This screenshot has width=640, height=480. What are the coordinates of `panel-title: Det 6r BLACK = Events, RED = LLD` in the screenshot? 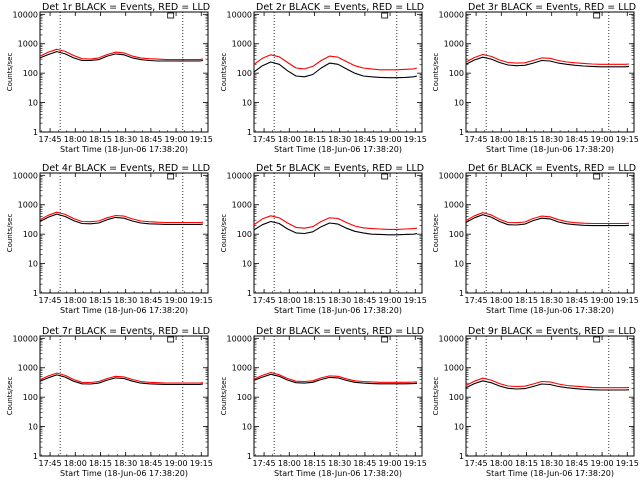 It's located at (552, 168).